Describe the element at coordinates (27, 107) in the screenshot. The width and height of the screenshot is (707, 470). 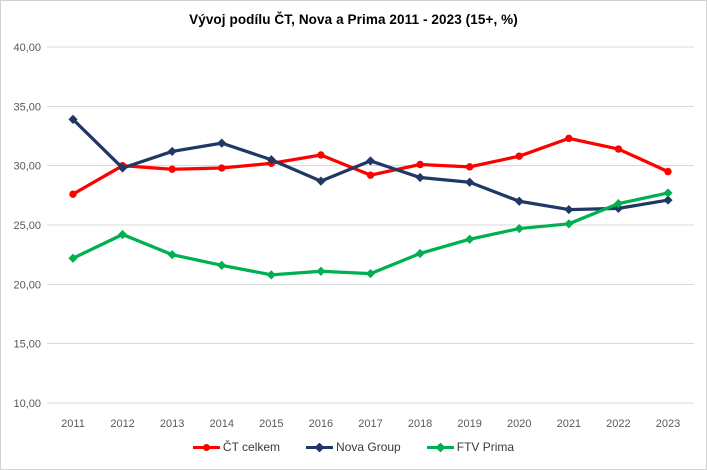
I see `y-tick-label: 35,00` at that location.